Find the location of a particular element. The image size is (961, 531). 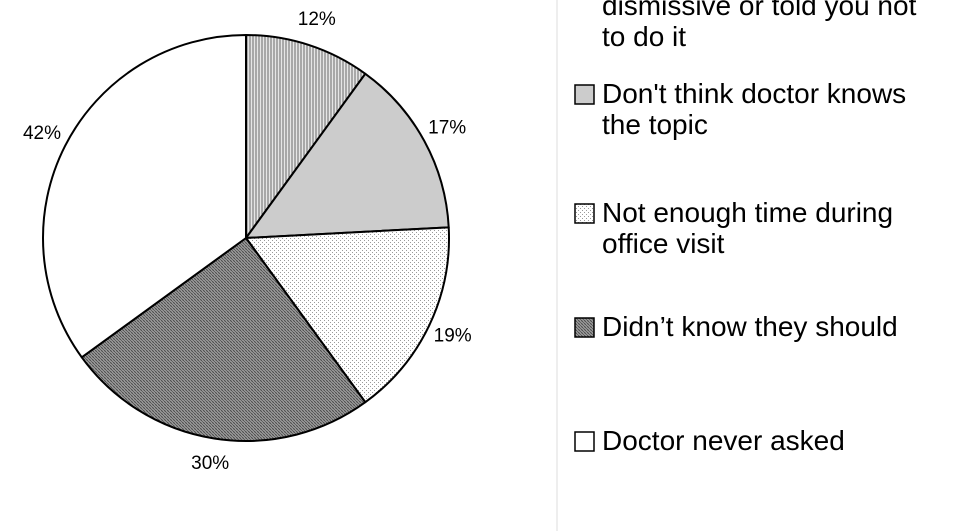

legend-label: Not enough time during is located at coordinates (747, 212).